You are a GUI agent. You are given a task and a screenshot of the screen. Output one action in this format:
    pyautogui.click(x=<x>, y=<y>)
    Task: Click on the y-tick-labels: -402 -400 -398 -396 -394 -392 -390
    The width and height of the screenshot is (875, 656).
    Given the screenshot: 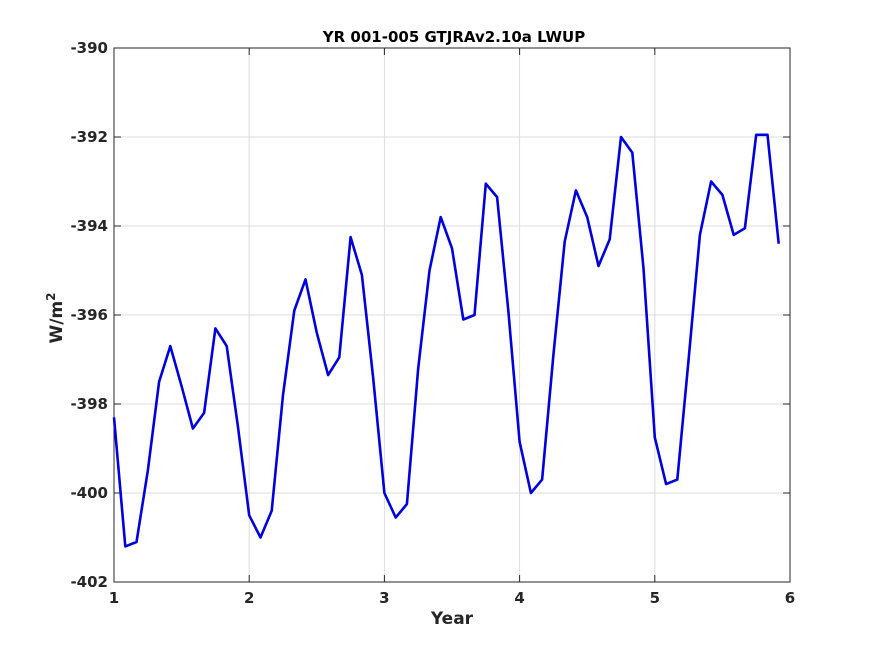 What is the action you would take?
    pyautogui.click(x=89, y=315)
    